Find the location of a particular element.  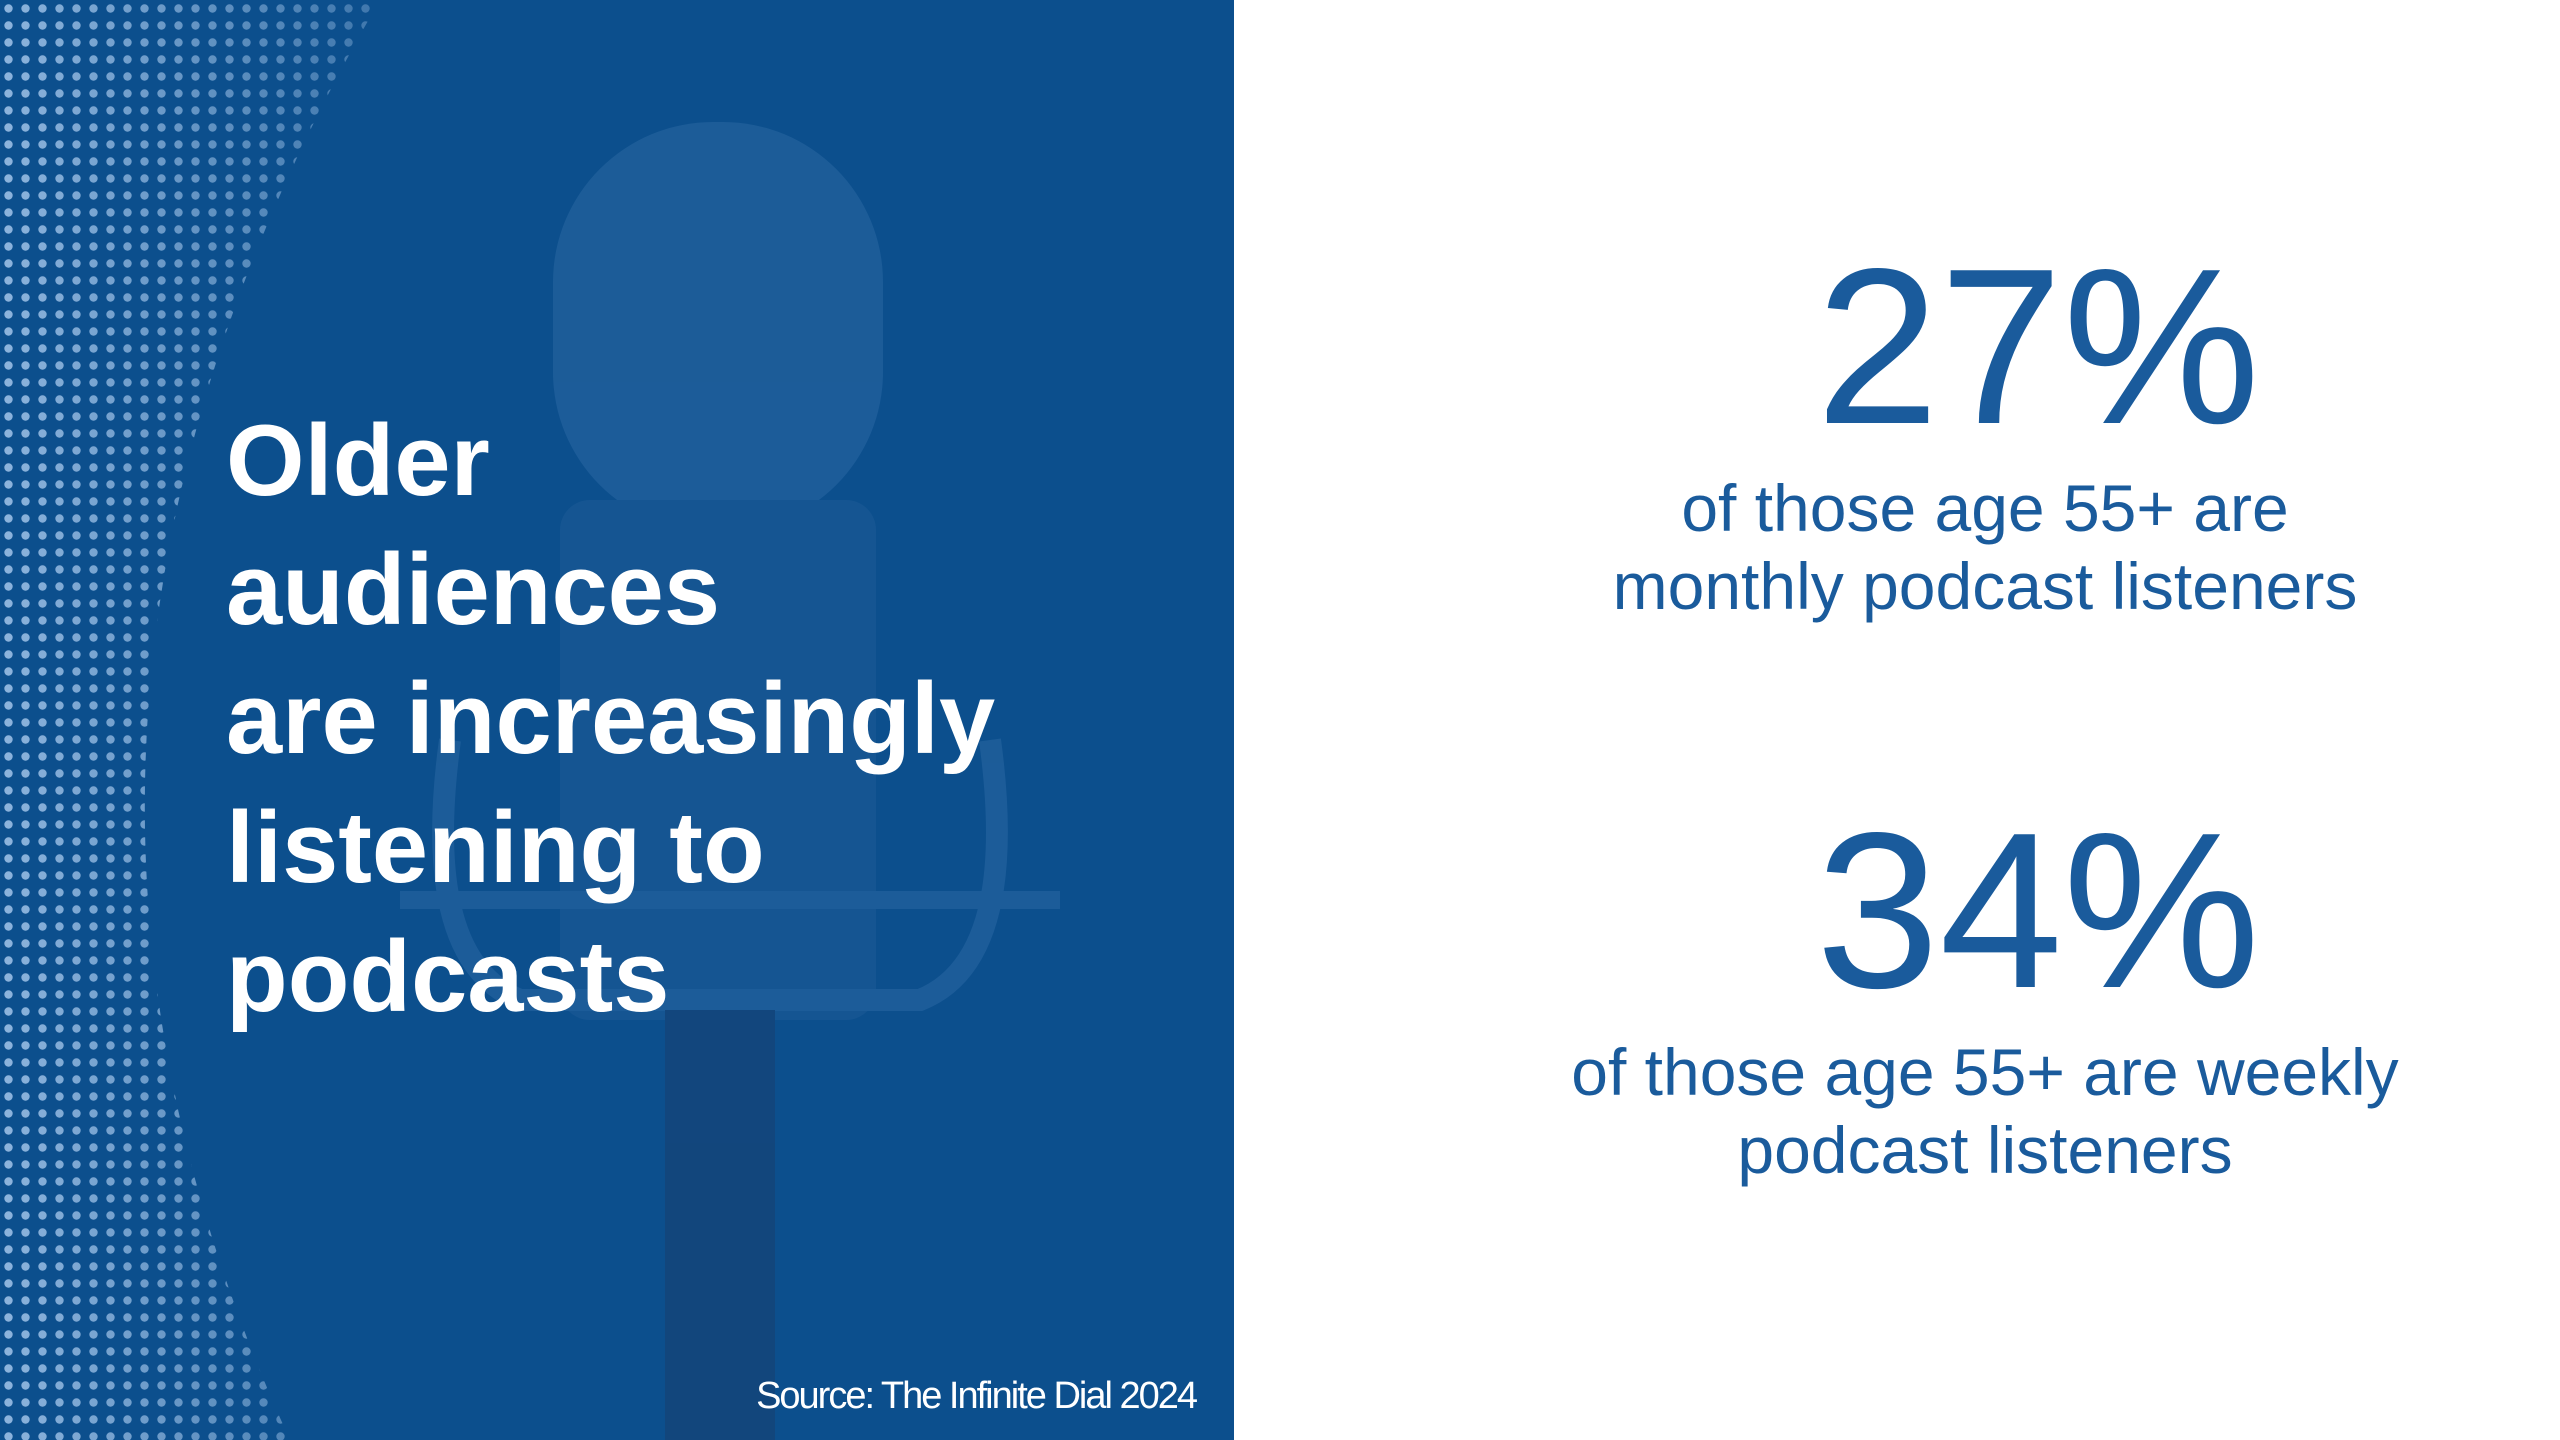

stat-text: podcast listeners is located at coordinates (1984, 1150).